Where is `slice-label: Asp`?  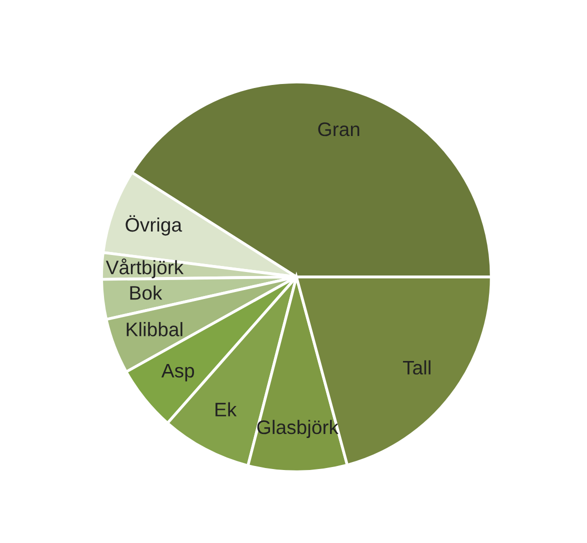
slice-label: Asp is located at coordinates (177, 373).